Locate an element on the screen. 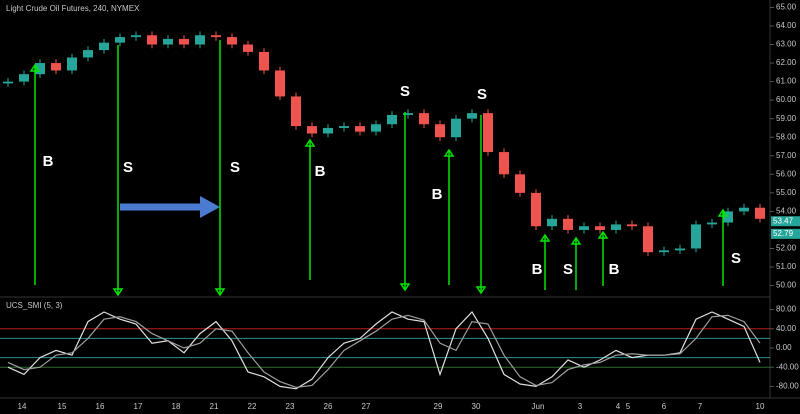 Image resolution: width=800 pixels, height=414 pixels. y-tick-label: 63.00 is located at coordinates (786, 44).